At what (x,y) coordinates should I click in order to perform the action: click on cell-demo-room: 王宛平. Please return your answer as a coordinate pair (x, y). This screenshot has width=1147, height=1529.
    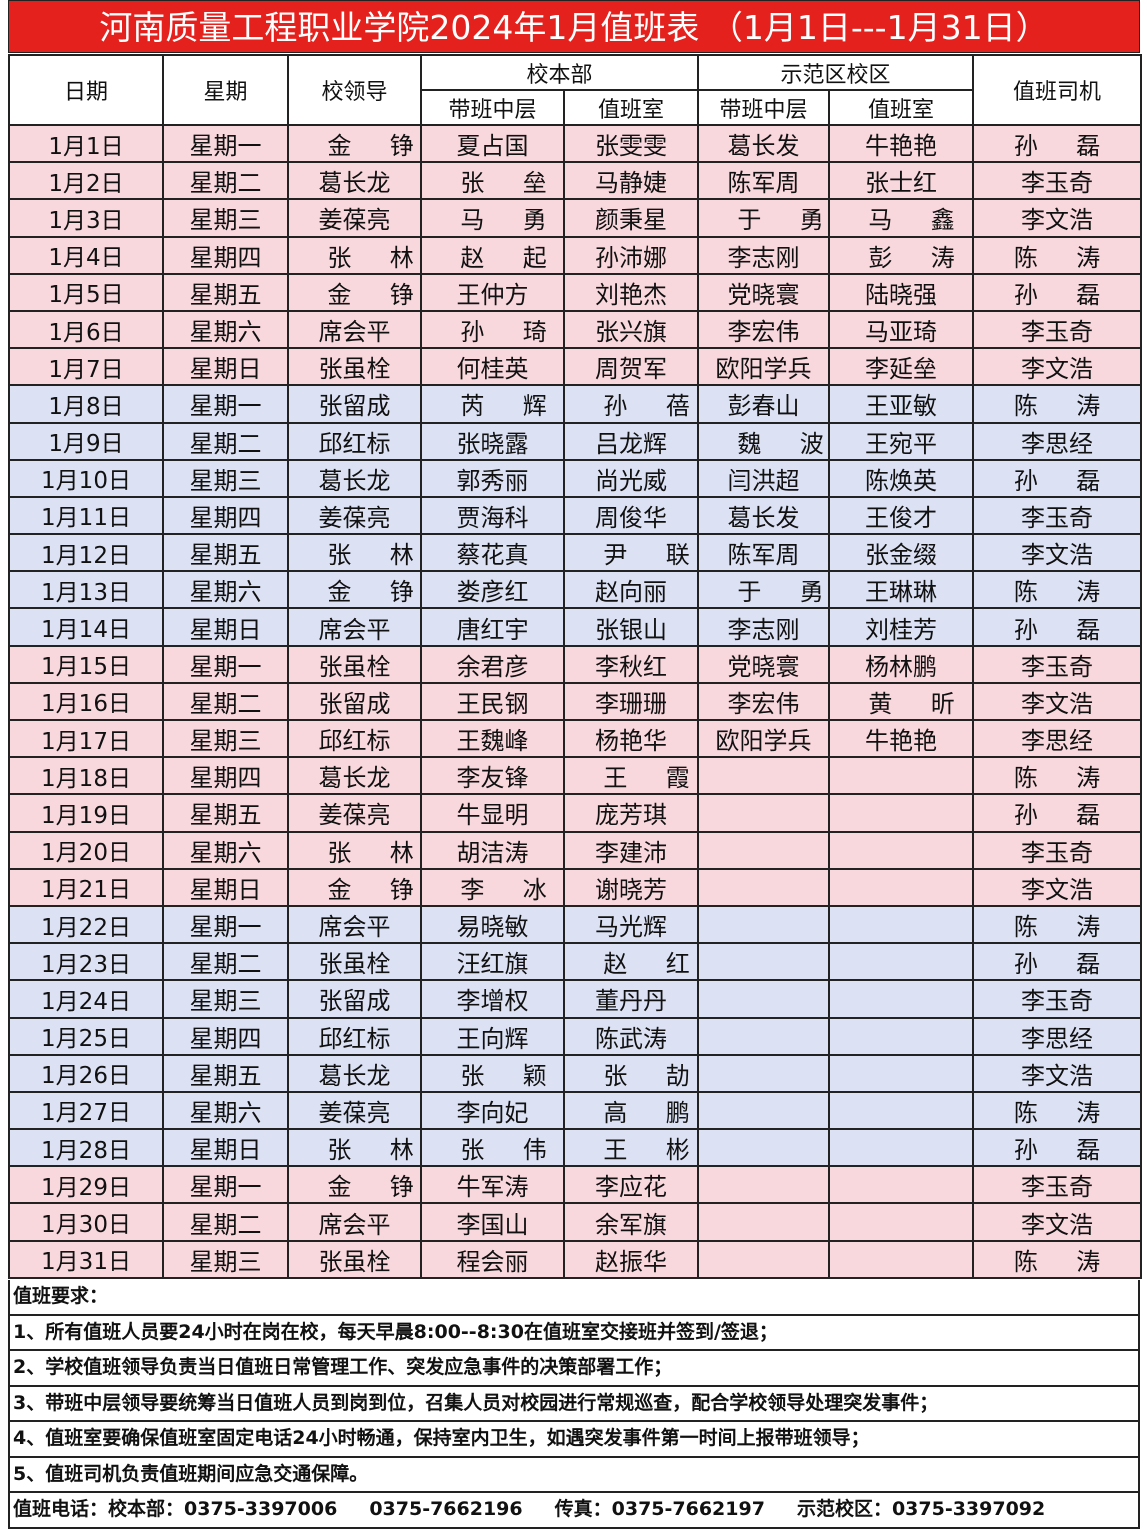
    Looking at the image, I should click on (901, 441).